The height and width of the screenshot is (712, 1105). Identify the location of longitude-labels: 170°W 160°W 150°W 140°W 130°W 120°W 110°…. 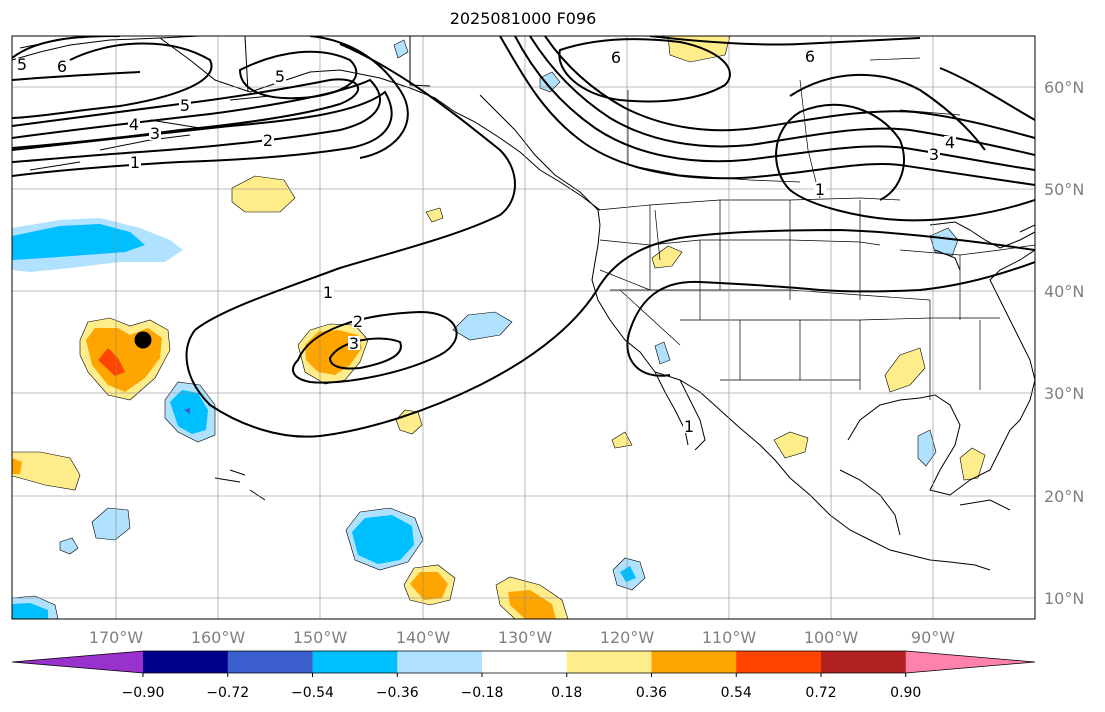
(522, 637).